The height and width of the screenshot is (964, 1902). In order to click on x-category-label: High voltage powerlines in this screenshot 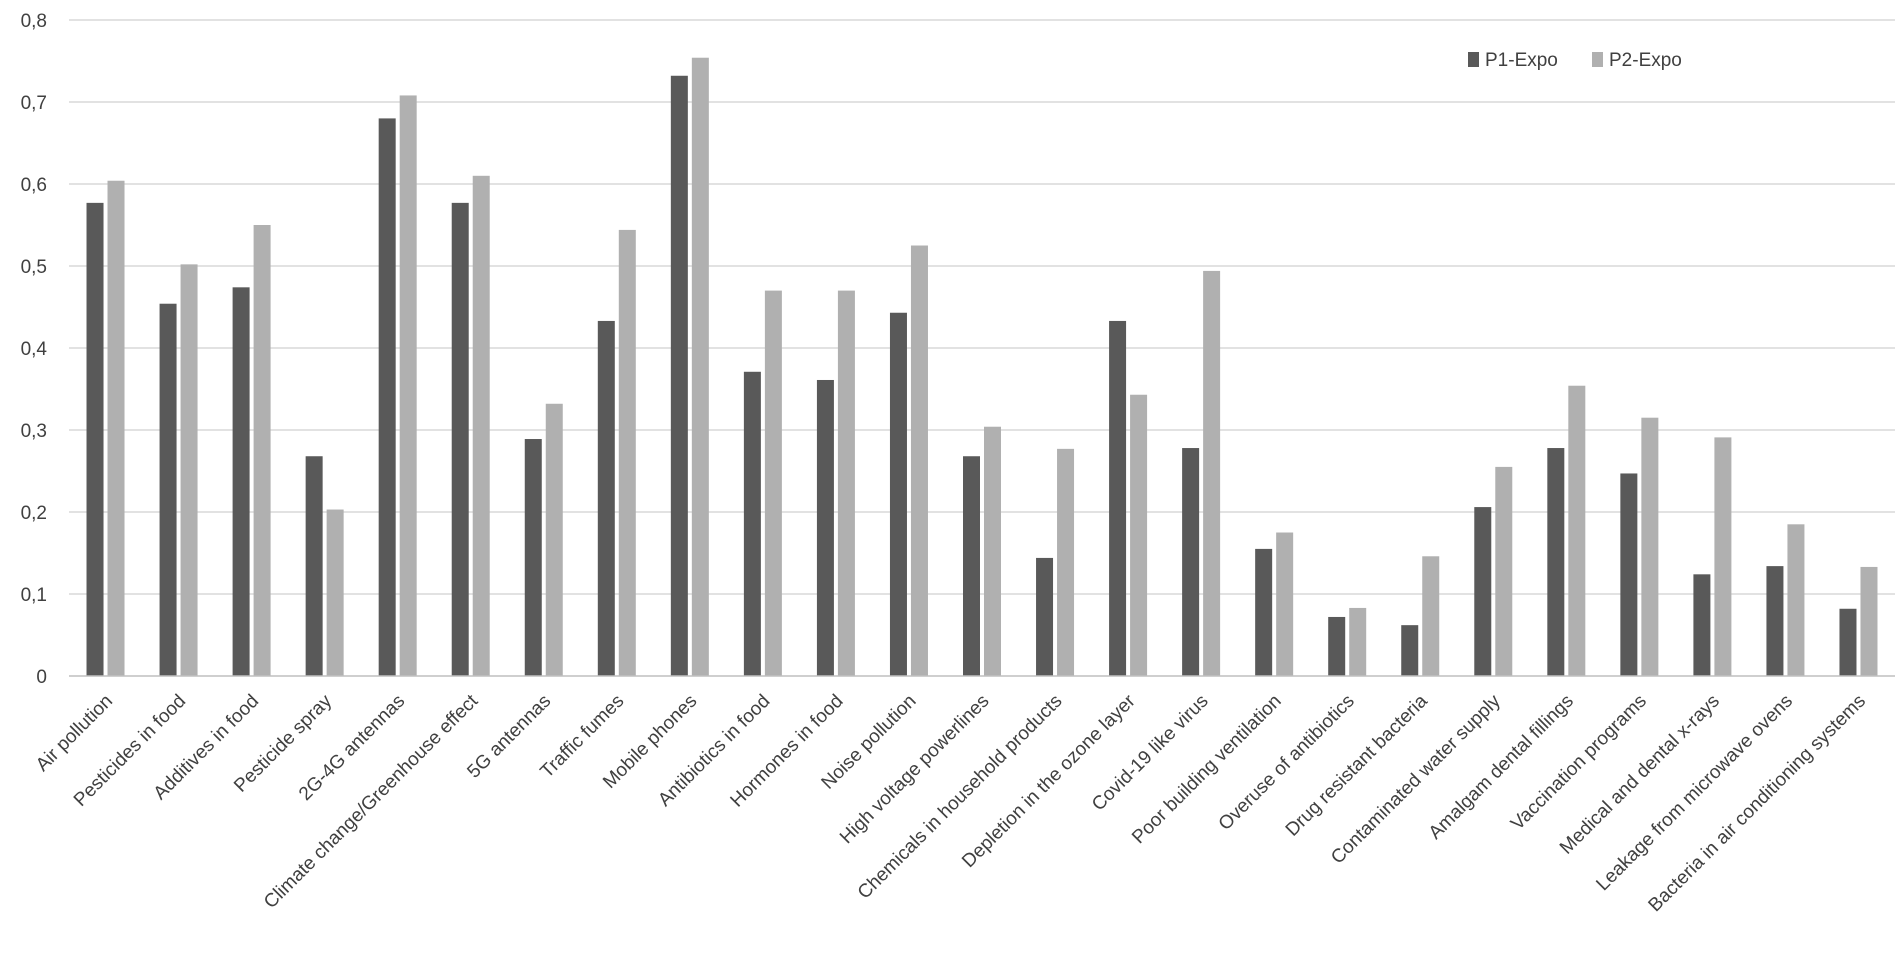, I will do `click(914, 769)`.